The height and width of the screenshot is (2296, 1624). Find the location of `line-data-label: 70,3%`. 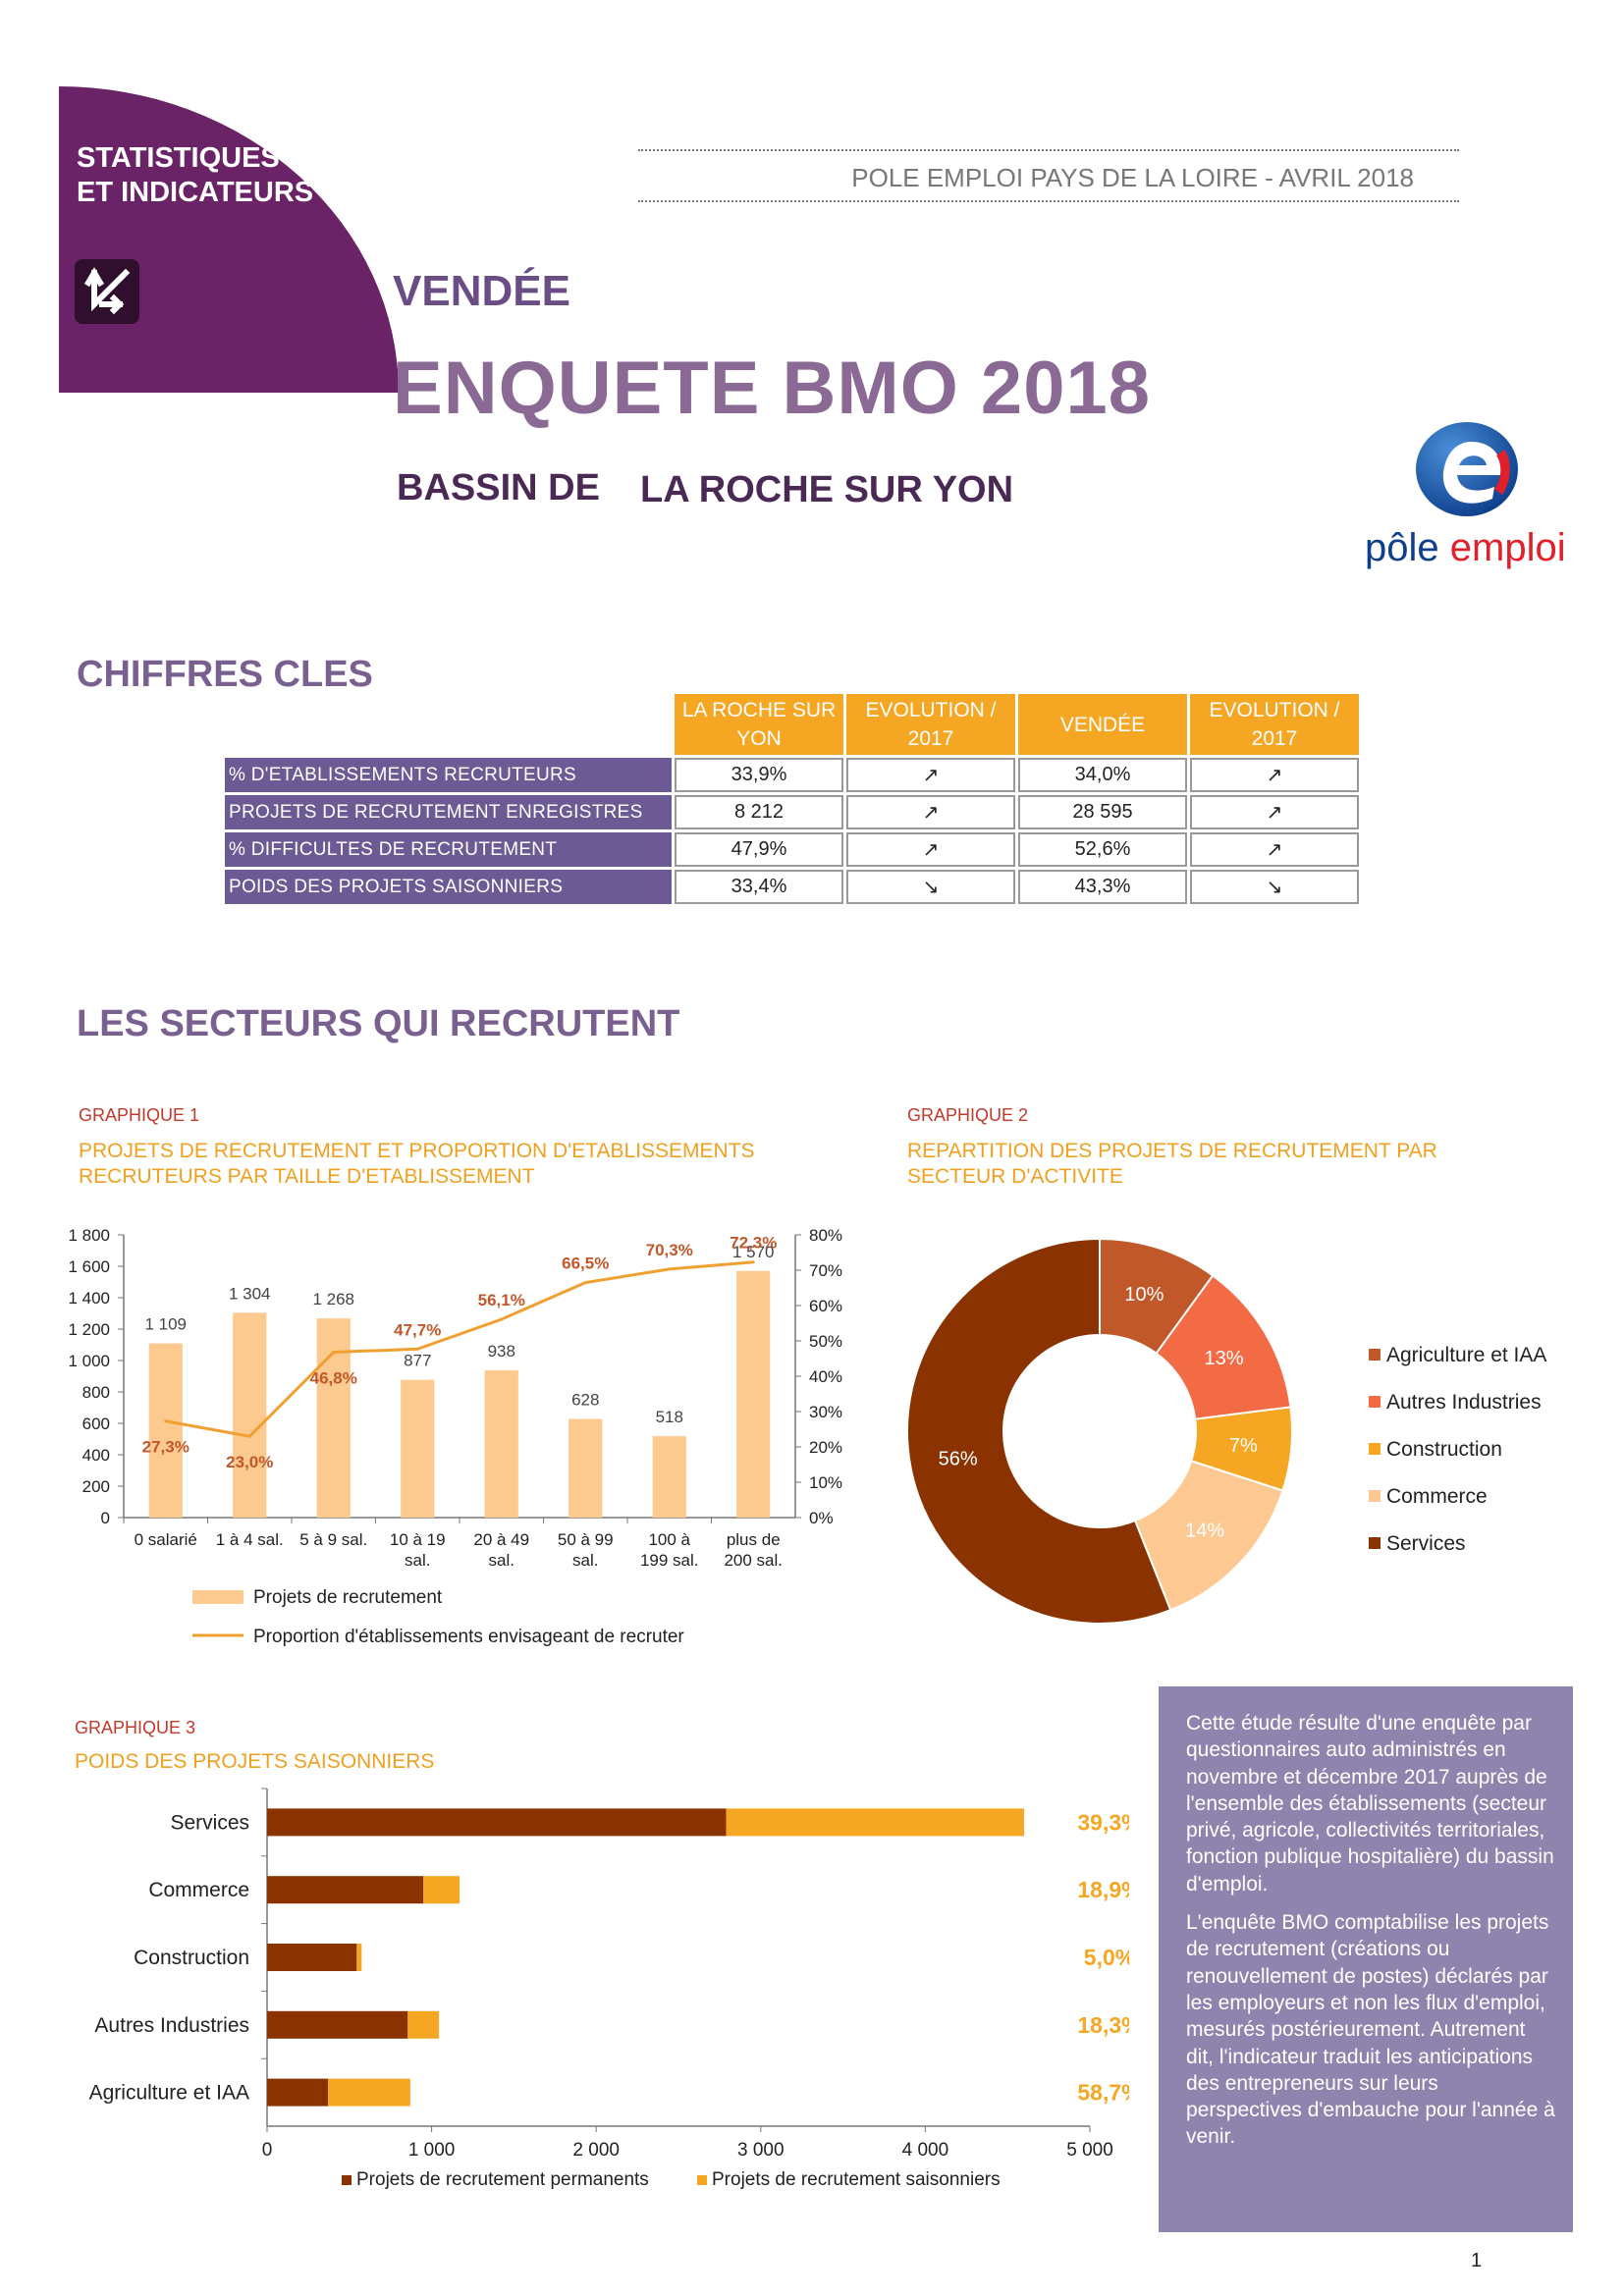

line-data-label: 70,3% is located at coordinates (669, 1250).